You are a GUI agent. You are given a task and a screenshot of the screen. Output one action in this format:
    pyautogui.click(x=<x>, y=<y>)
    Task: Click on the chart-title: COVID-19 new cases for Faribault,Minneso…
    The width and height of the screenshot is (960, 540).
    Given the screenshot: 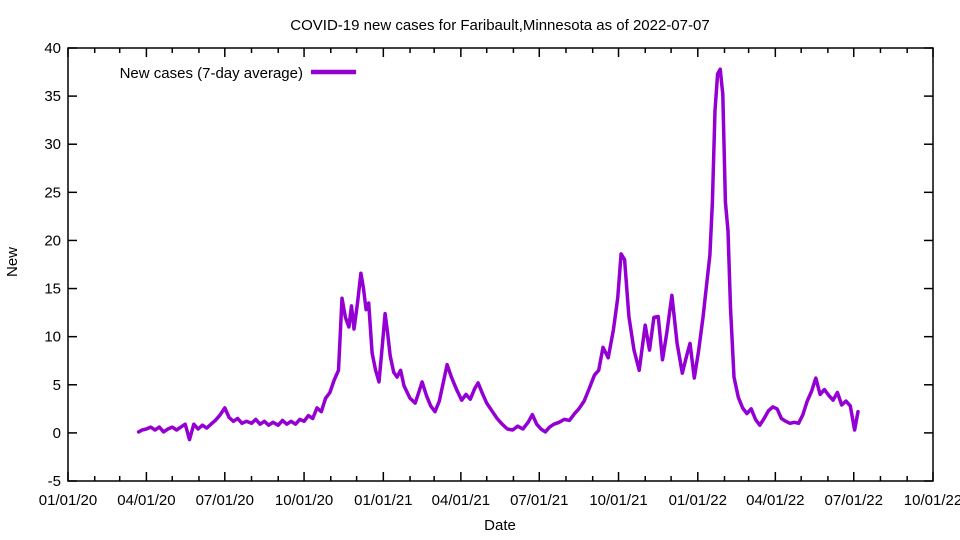 What is the action you would take?
    pyautogui.click(x=499, y=25)
    